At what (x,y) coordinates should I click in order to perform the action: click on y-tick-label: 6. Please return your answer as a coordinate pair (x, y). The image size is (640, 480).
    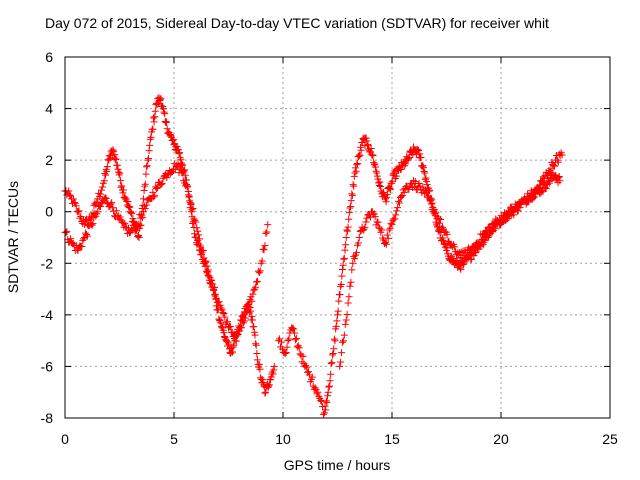
    Looking at the image, I should click on (49, 57).